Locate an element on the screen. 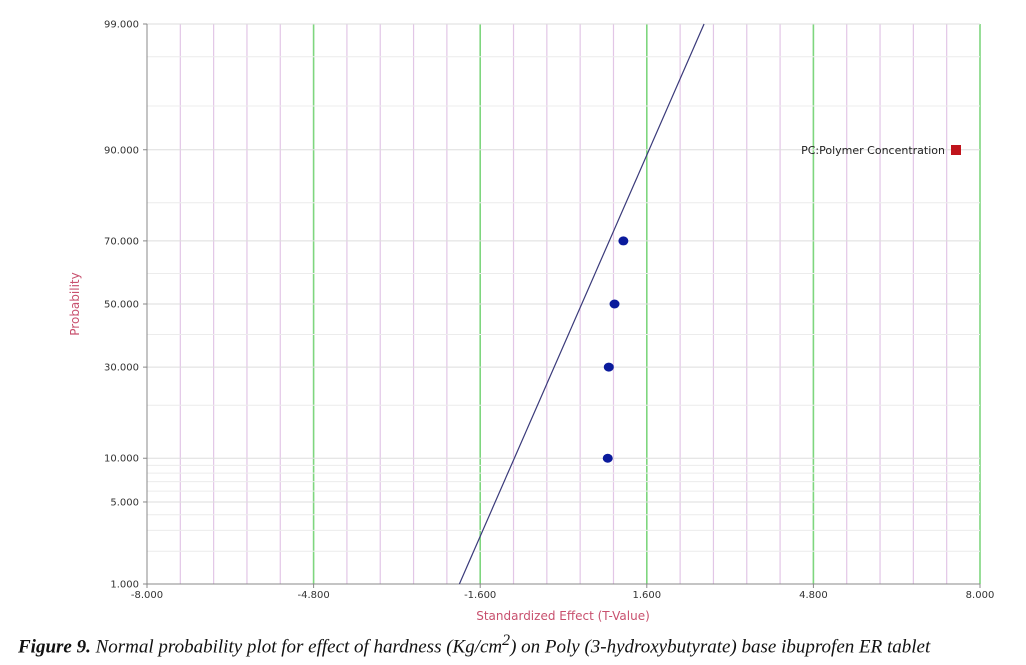 This screenshot has width=1026, height=665. y-tick-label: 30.000 is located at coordinates (121, 368).